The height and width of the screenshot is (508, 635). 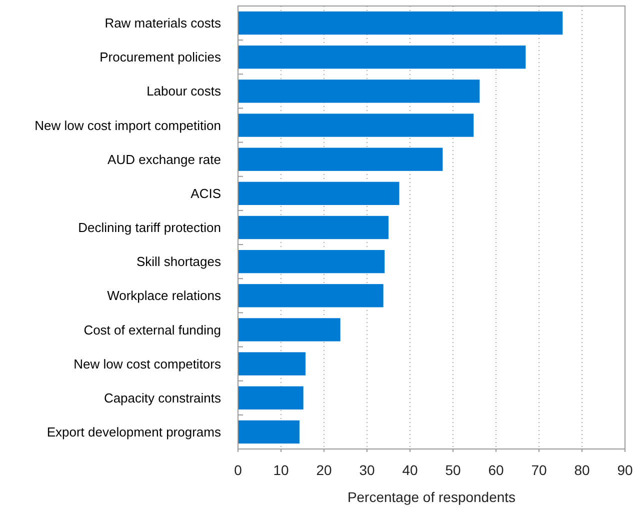 I want to click on y-tick-label: Cost of external funding, so click(x=152, y=330).